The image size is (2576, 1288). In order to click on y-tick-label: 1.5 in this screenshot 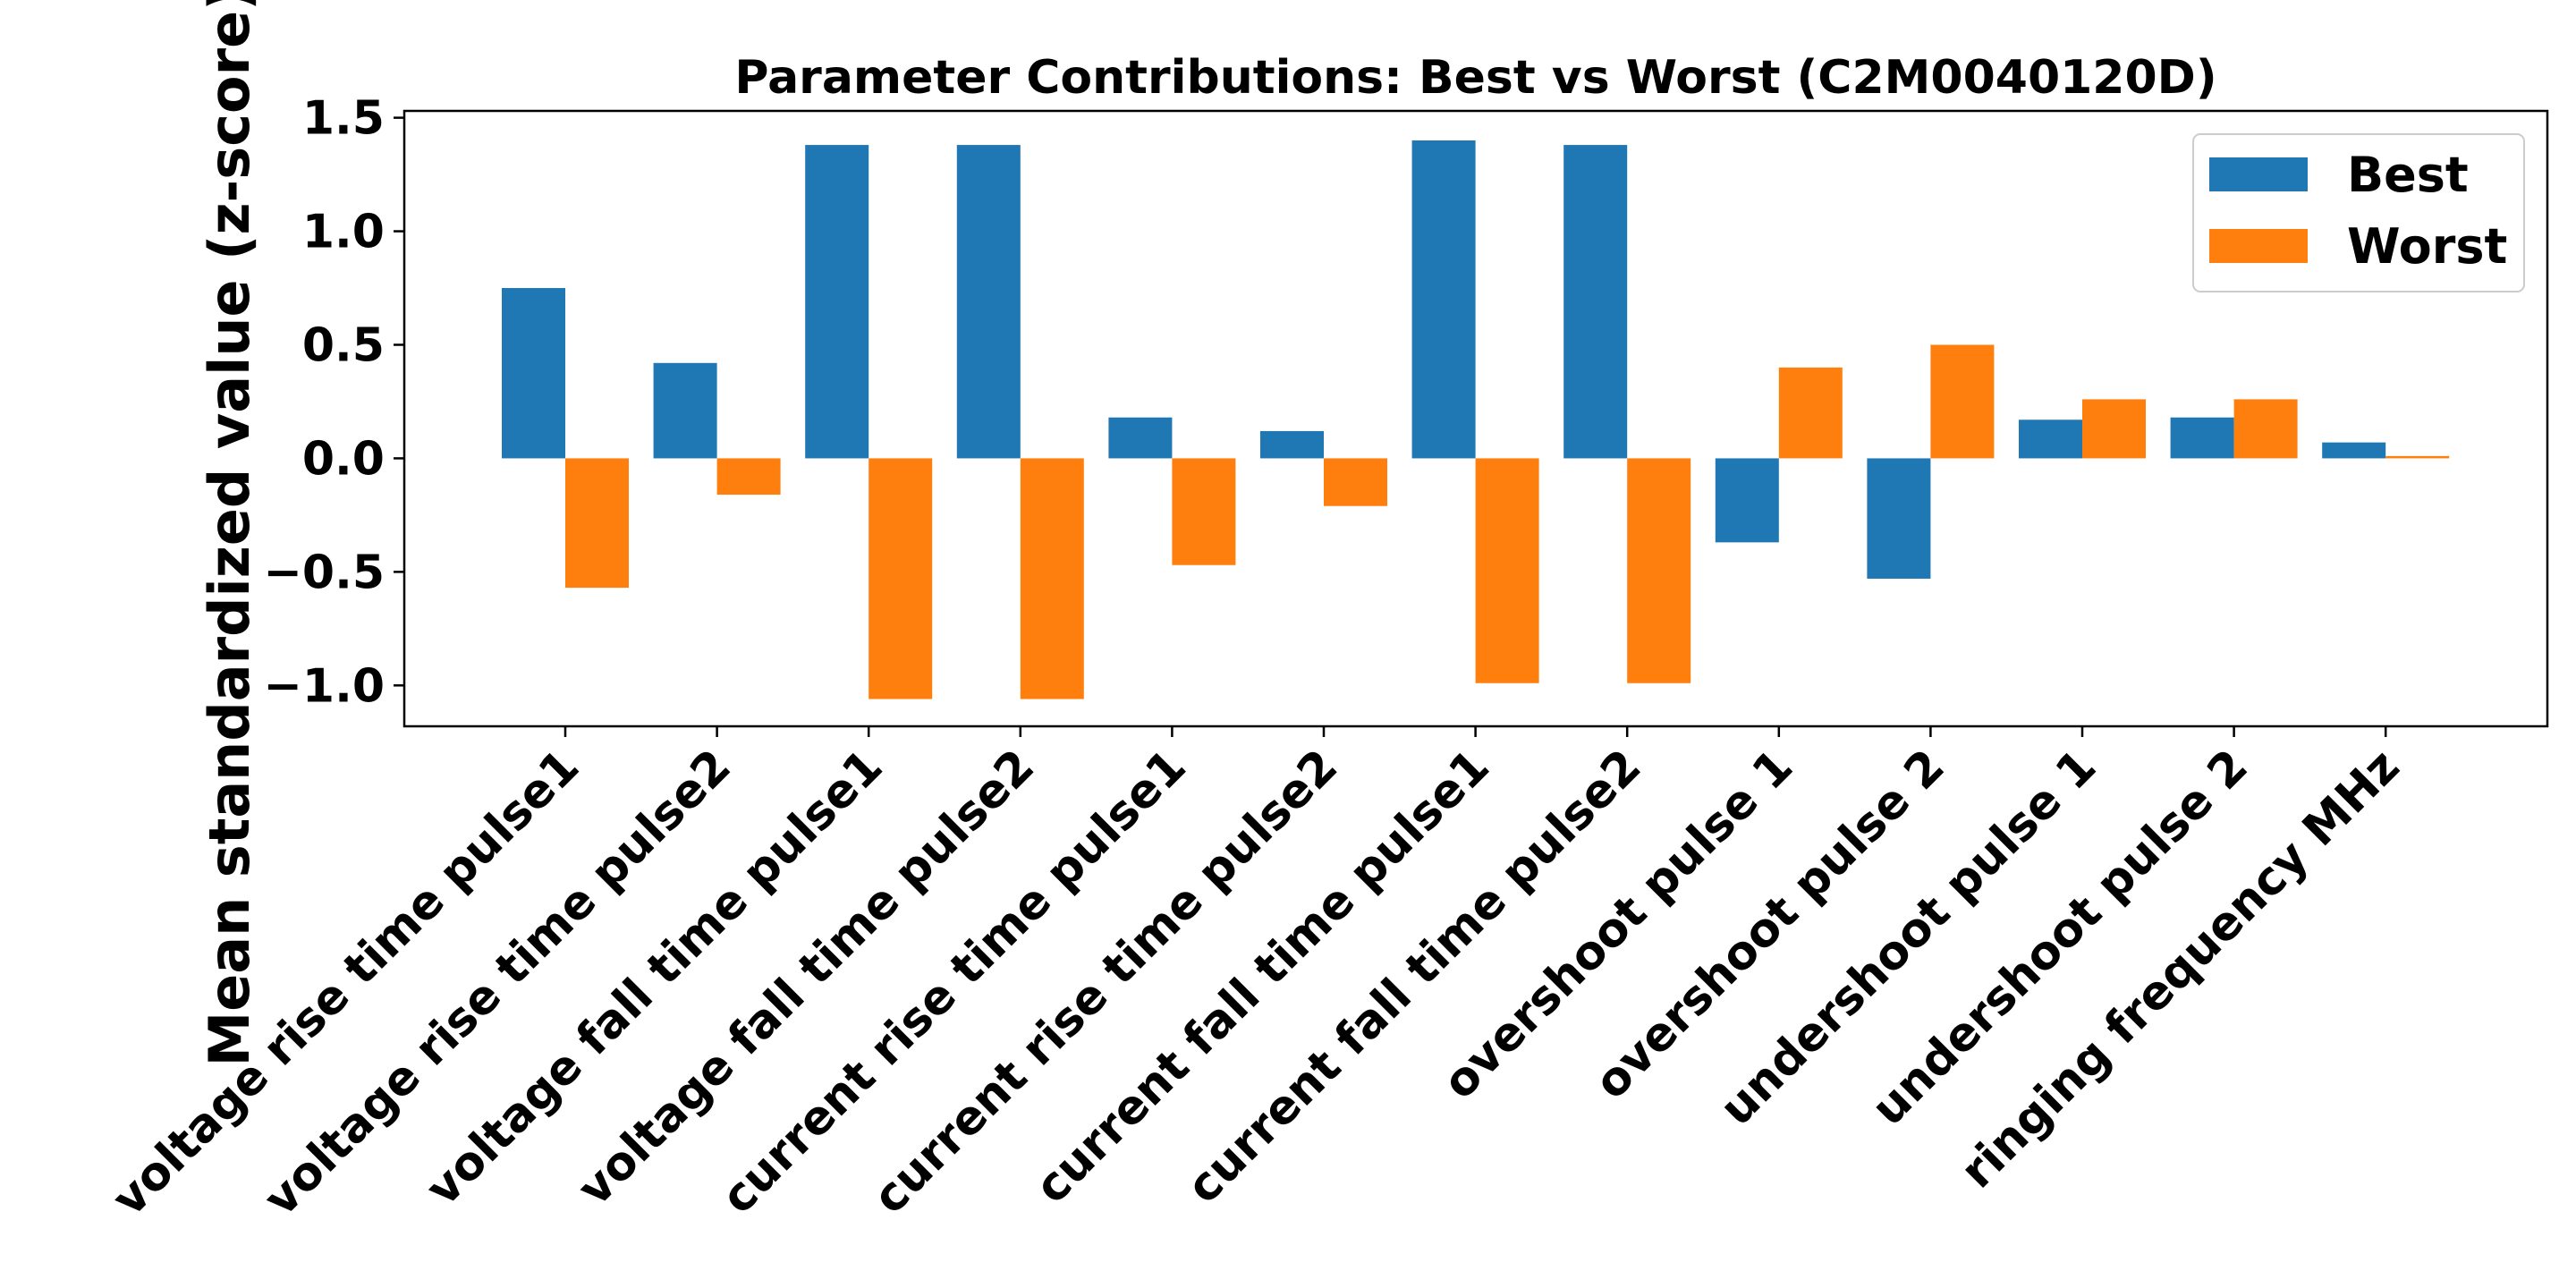, I will do `click(343, 119)`.